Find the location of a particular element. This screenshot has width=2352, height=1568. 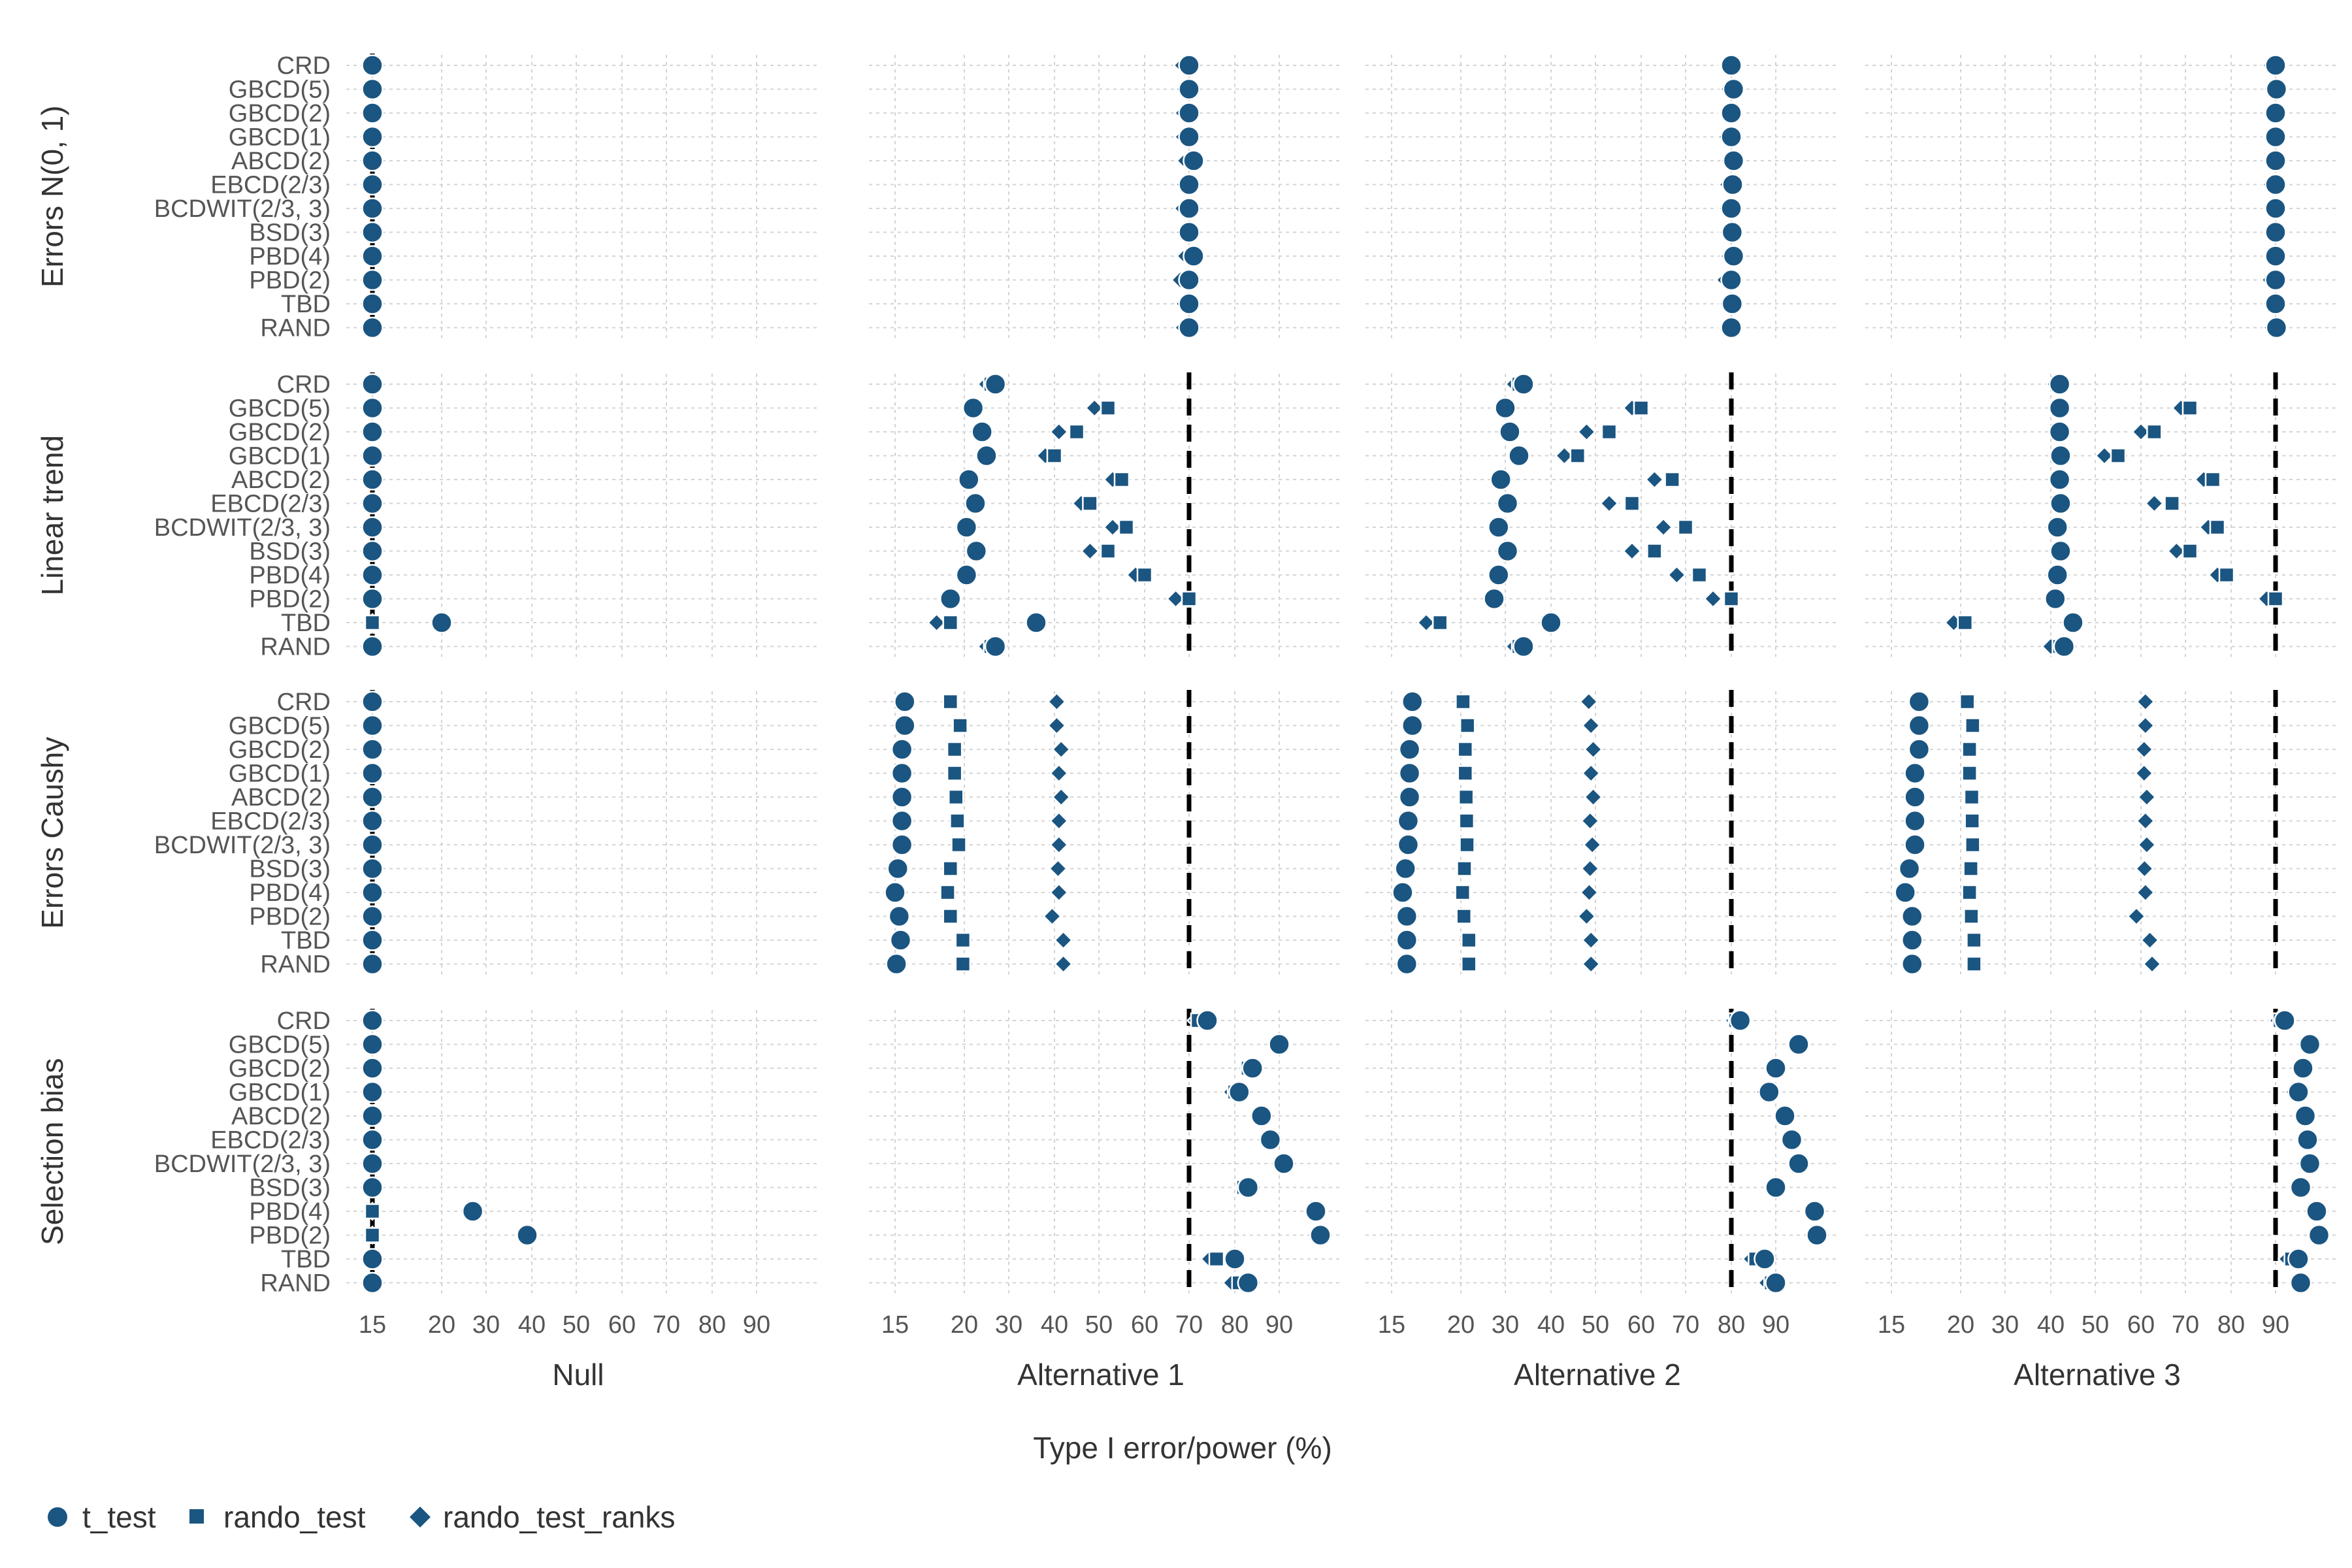

category-label: BSD(3) is located at coordinates (290, 552).